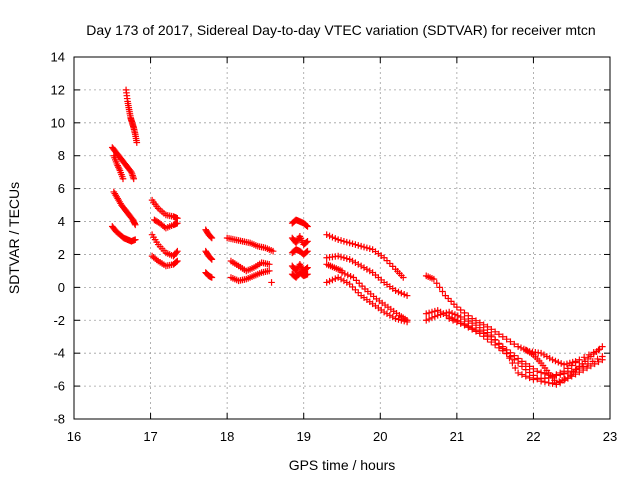 Image resolution: width=640 pixels, height=480 pixels. Describe the element at coordinates (166, 224) in the screenshot. I see `series-arc-b4` at that location.